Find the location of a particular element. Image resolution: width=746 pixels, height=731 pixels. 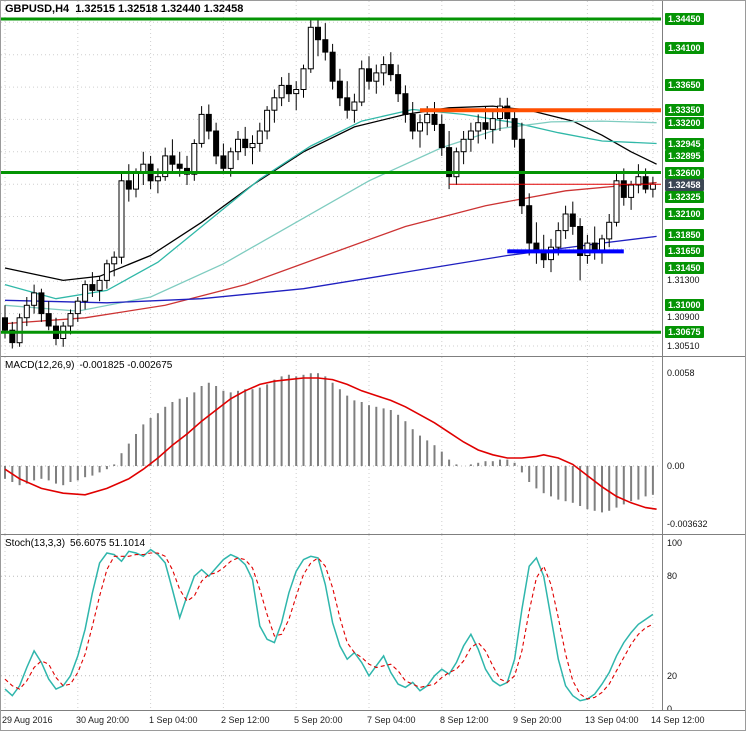

time-axis-label: 5 Sep 20:00 is located at coordinates (318, 720).